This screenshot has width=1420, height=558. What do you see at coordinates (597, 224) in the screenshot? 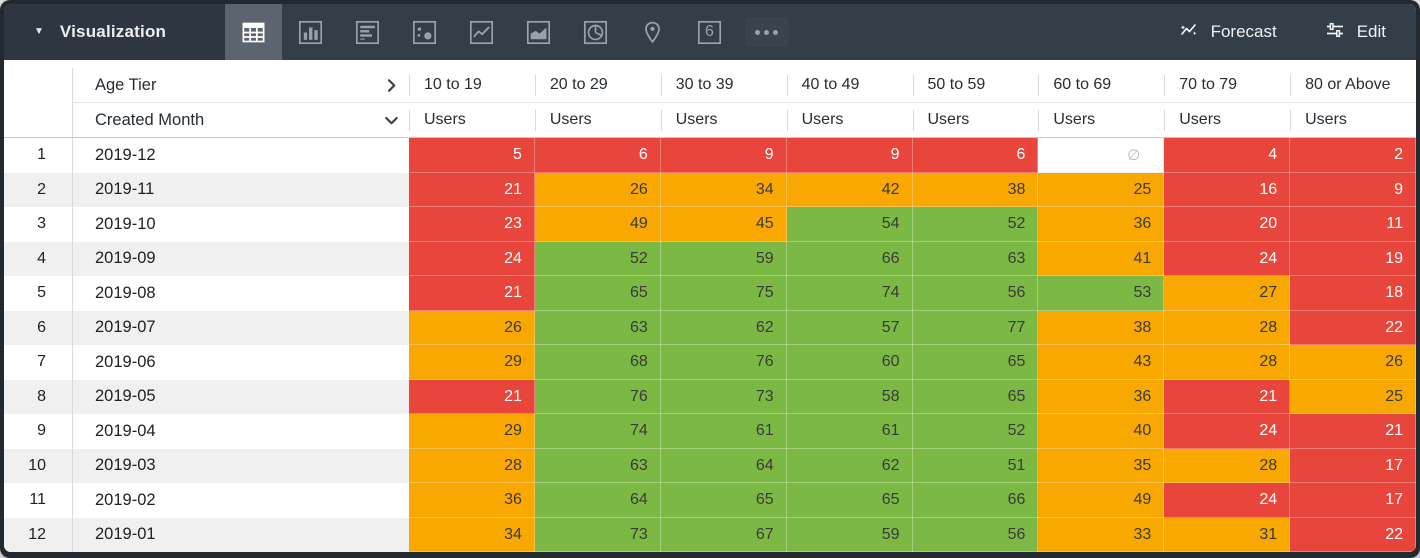
I see `value-cell: 49` at bounding box center [597, 224].